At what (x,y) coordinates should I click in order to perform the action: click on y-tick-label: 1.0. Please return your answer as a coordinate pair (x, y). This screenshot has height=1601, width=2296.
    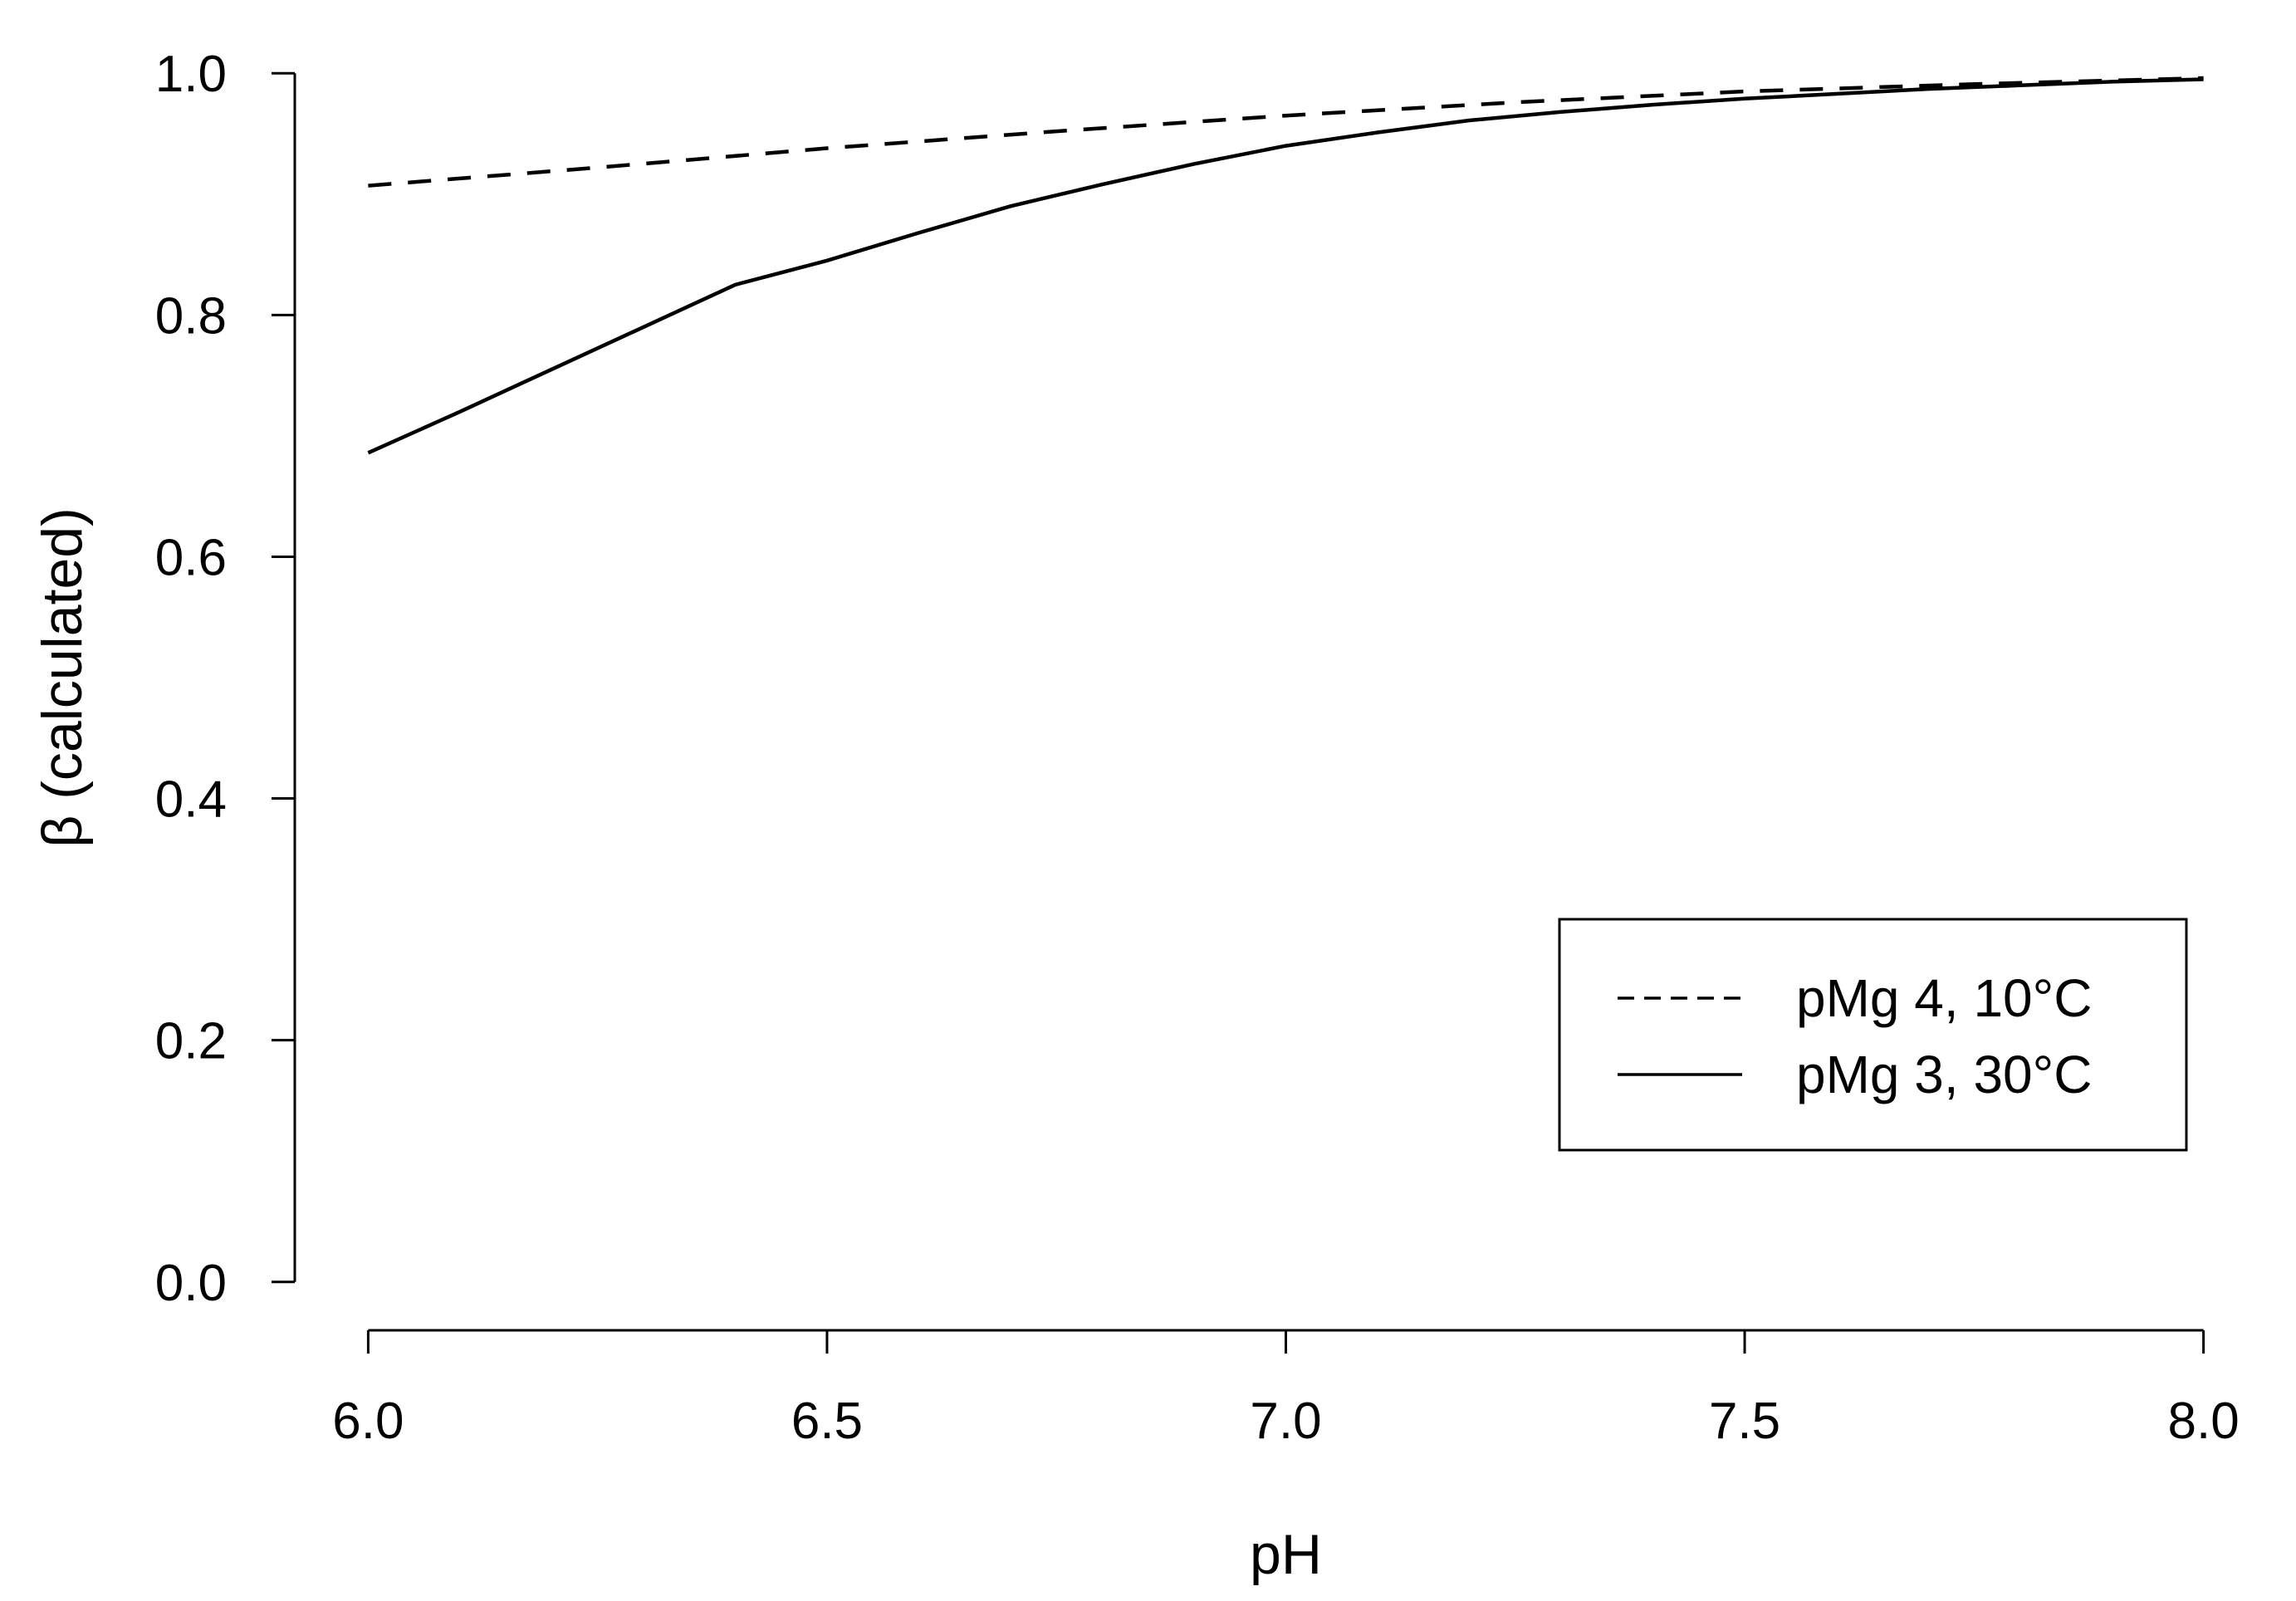
    Looking at the image, I should click on (191, 75).